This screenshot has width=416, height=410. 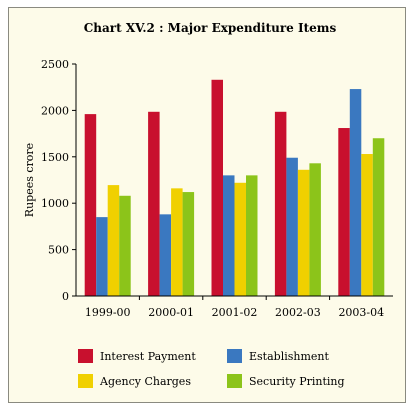 What do you see at coordinates (108, 312) in the screenshot?
I see `x-tick-label: 1999-00` at bounding box center [108, 312].